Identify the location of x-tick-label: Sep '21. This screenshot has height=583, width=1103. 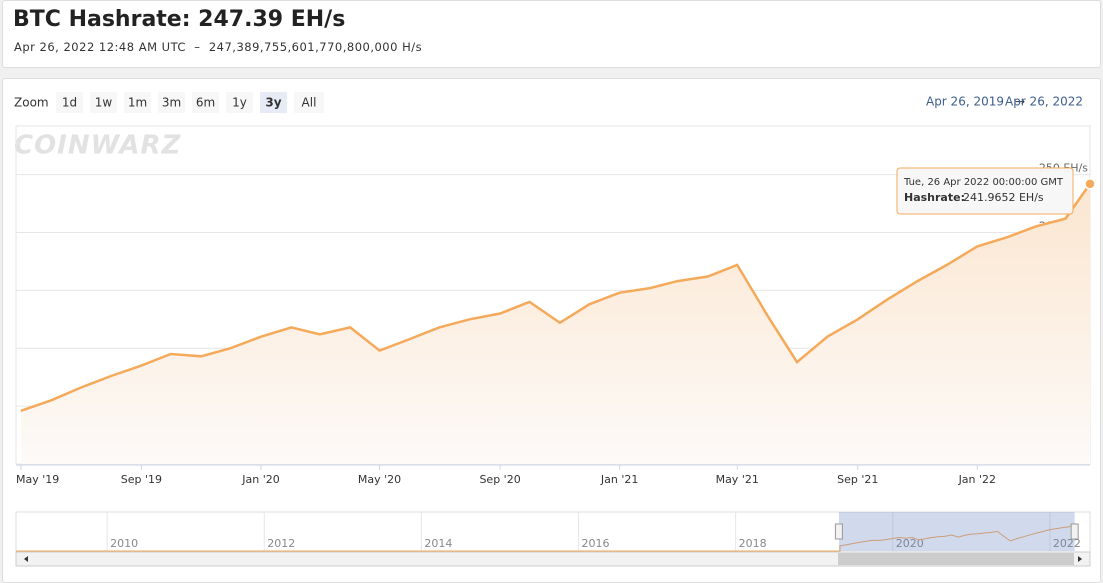
(857, 479).